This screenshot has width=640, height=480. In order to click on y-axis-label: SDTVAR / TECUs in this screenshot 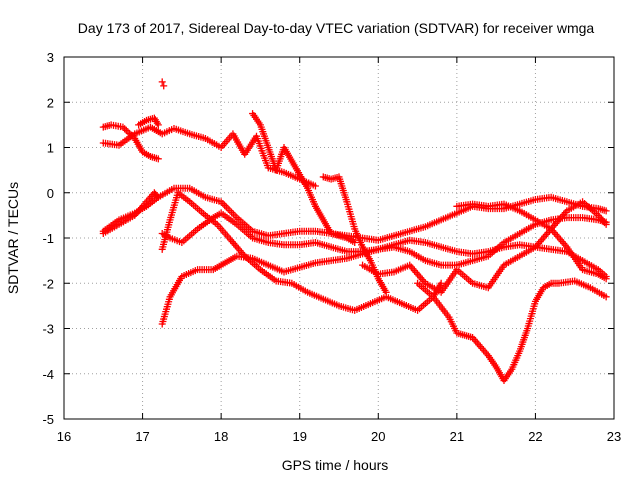, I will do `click(13, 238)`.